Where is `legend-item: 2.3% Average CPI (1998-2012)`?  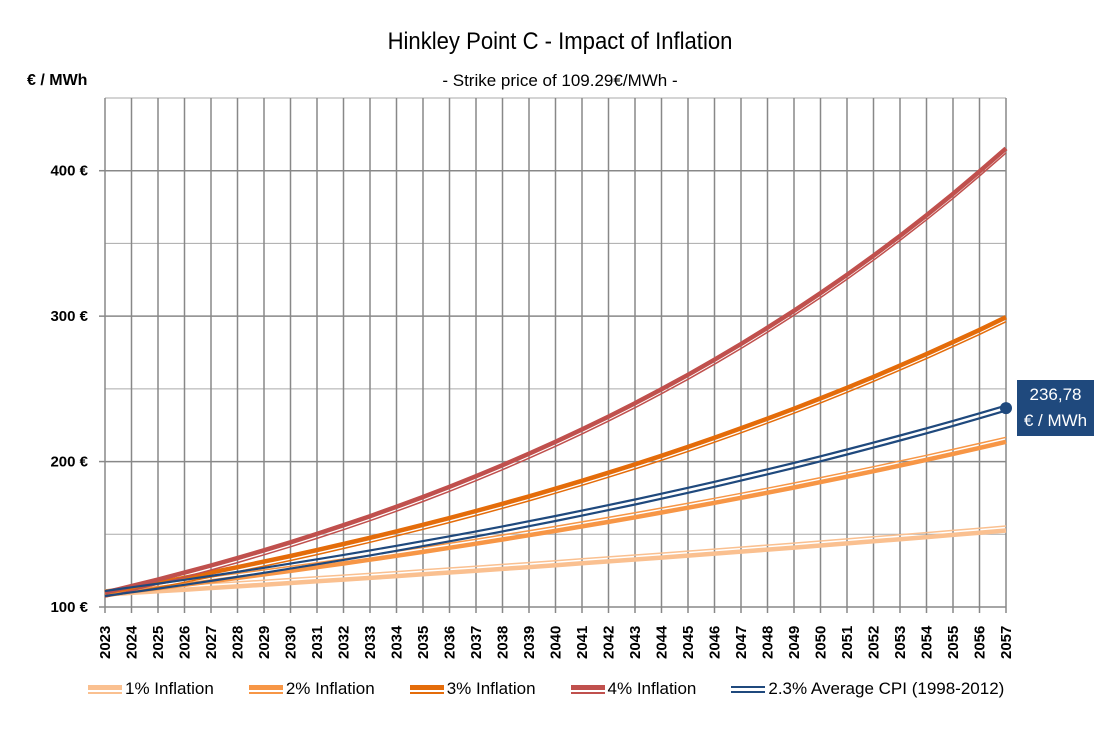
legend-item: 2.3% Average CPI (1998-2012) is located at coordinates (867, 689).